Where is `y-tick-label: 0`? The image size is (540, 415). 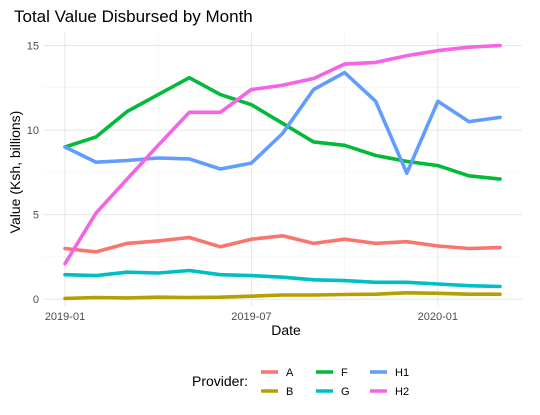
y-tick-label: 0 is located at coordinates (36, 300).